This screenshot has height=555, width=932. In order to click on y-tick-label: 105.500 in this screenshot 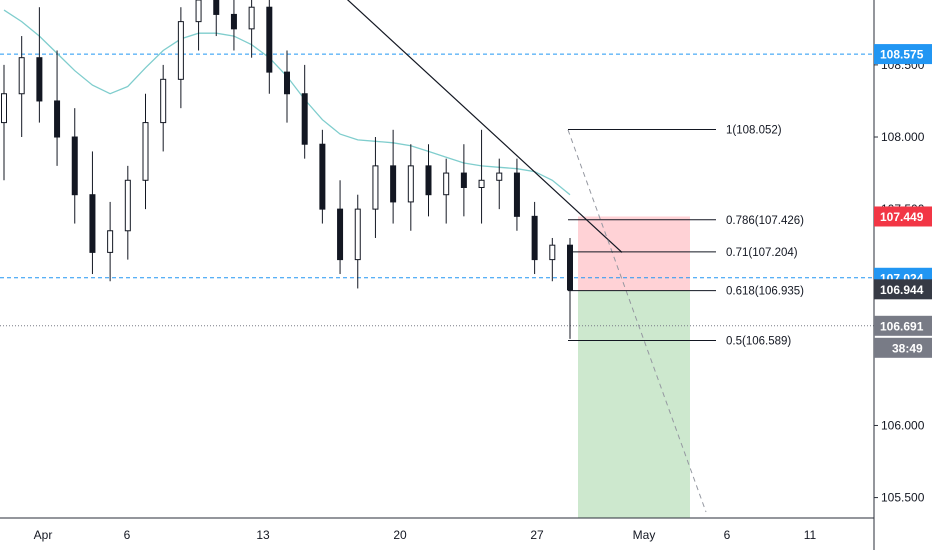, I will do `click(903, 498)`.